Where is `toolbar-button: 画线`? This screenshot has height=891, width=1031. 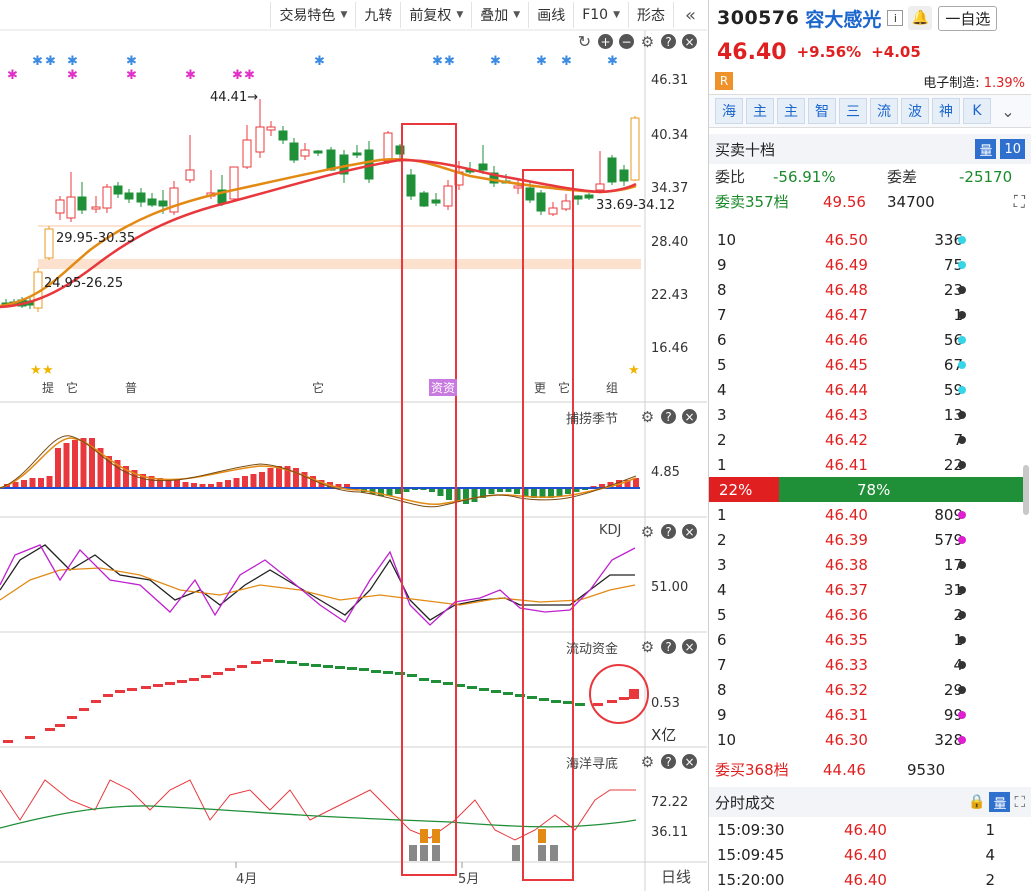 toolbar-button: 画线 is located at coordinates (550, 15).